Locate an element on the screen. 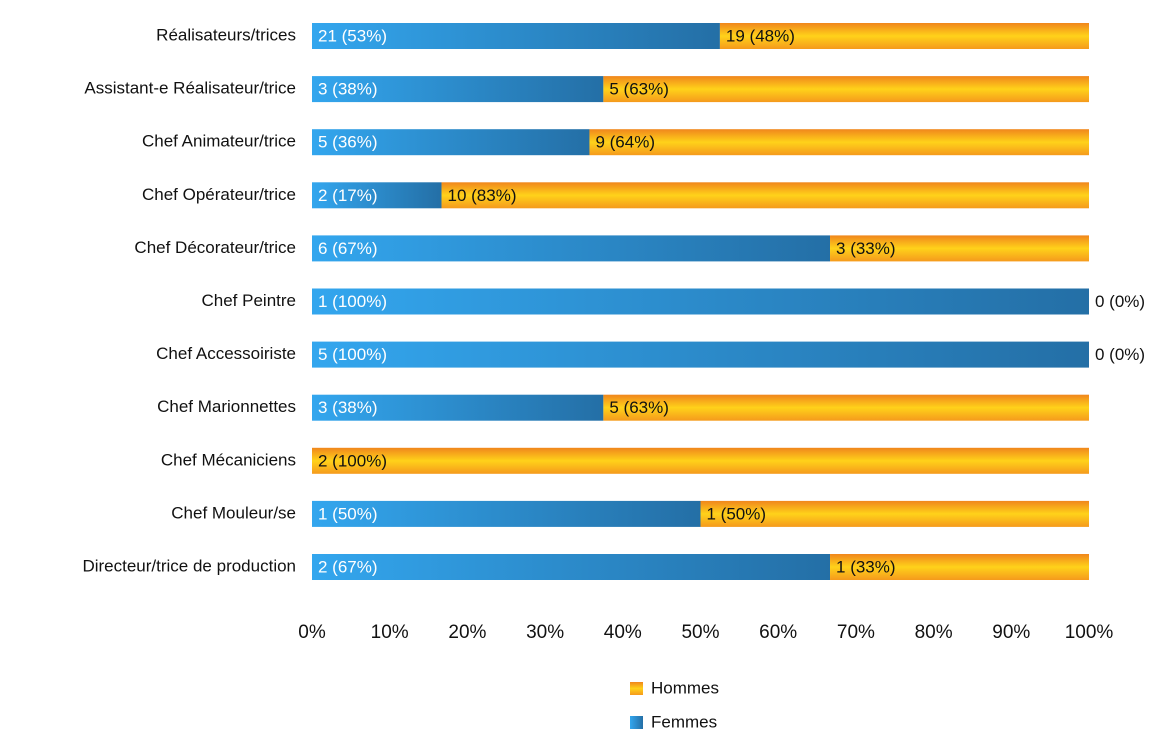 The image size is (1174, 735). x-tick-label: 50% is located at coordinates (700, 632).